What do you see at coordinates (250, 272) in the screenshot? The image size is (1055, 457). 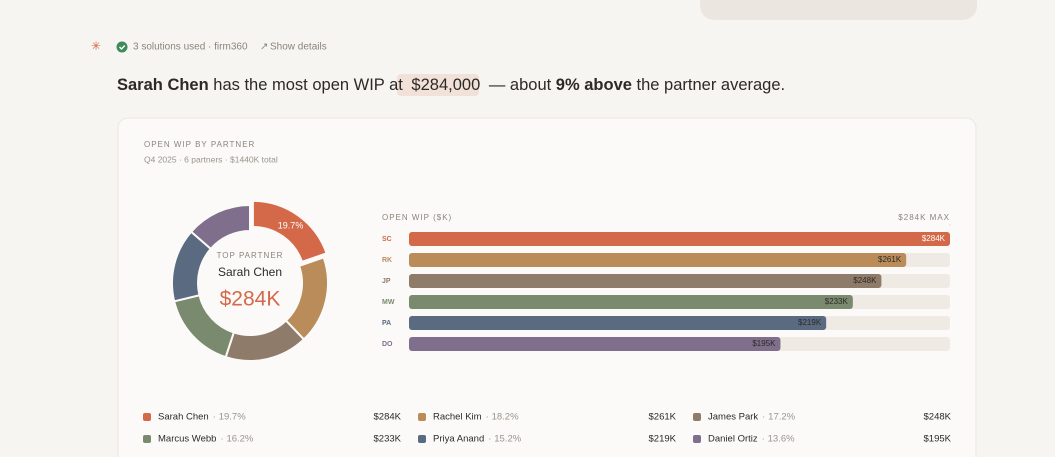 I see `donut-center-name: Sarah Chen` at bounding box center [250, 272].